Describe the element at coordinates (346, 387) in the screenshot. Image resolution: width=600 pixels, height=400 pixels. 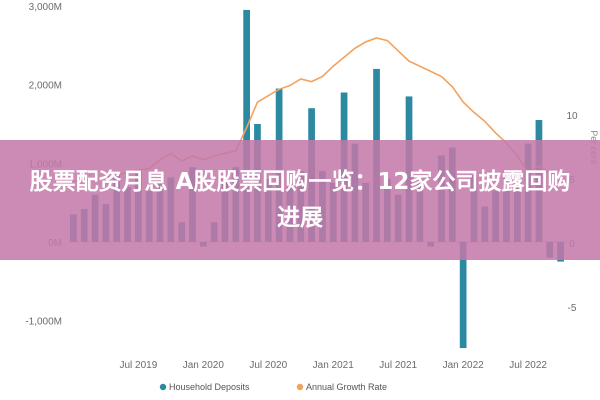
I see `legend-label-annual-growth-rate: Annual Growth Rate` at that location.